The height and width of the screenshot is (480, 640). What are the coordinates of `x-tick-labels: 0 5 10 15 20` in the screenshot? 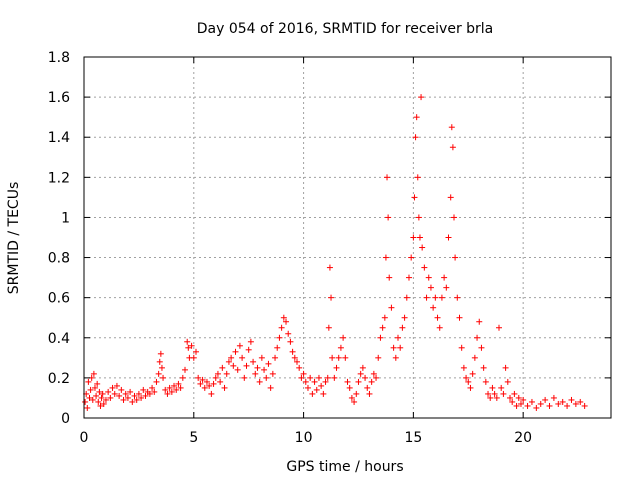 It's located at (306, 438).